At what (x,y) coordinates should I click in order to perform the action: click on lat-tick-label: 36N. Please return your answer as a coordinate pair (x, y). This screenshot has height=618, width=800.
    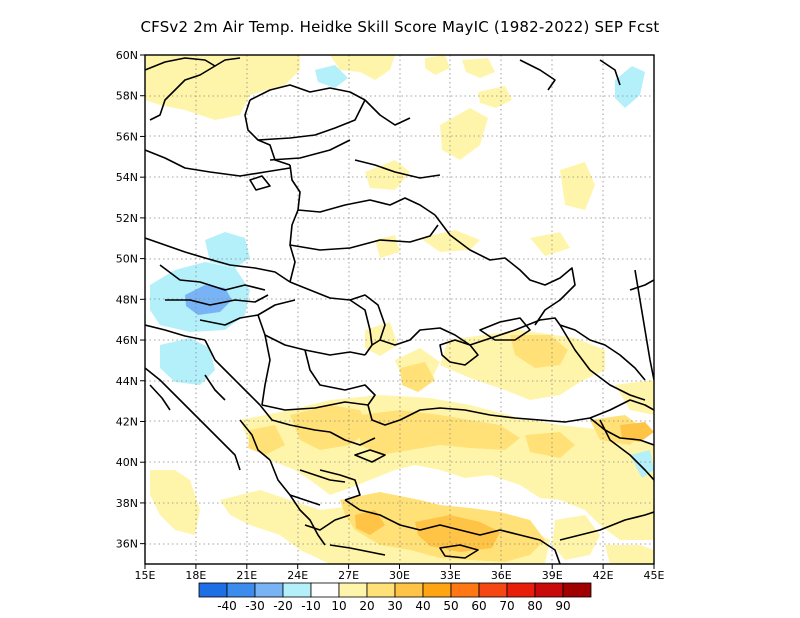
    Looking at the image, I should click on (127, 544).